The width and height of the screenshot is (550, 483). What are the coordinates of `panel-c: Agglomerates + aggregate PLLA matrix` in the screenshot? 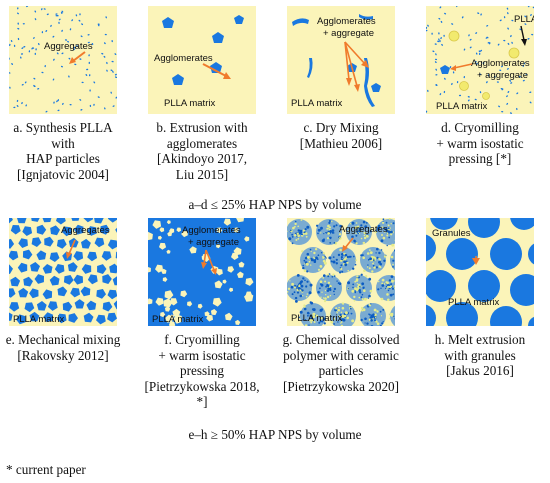 It's located at (341, 60).